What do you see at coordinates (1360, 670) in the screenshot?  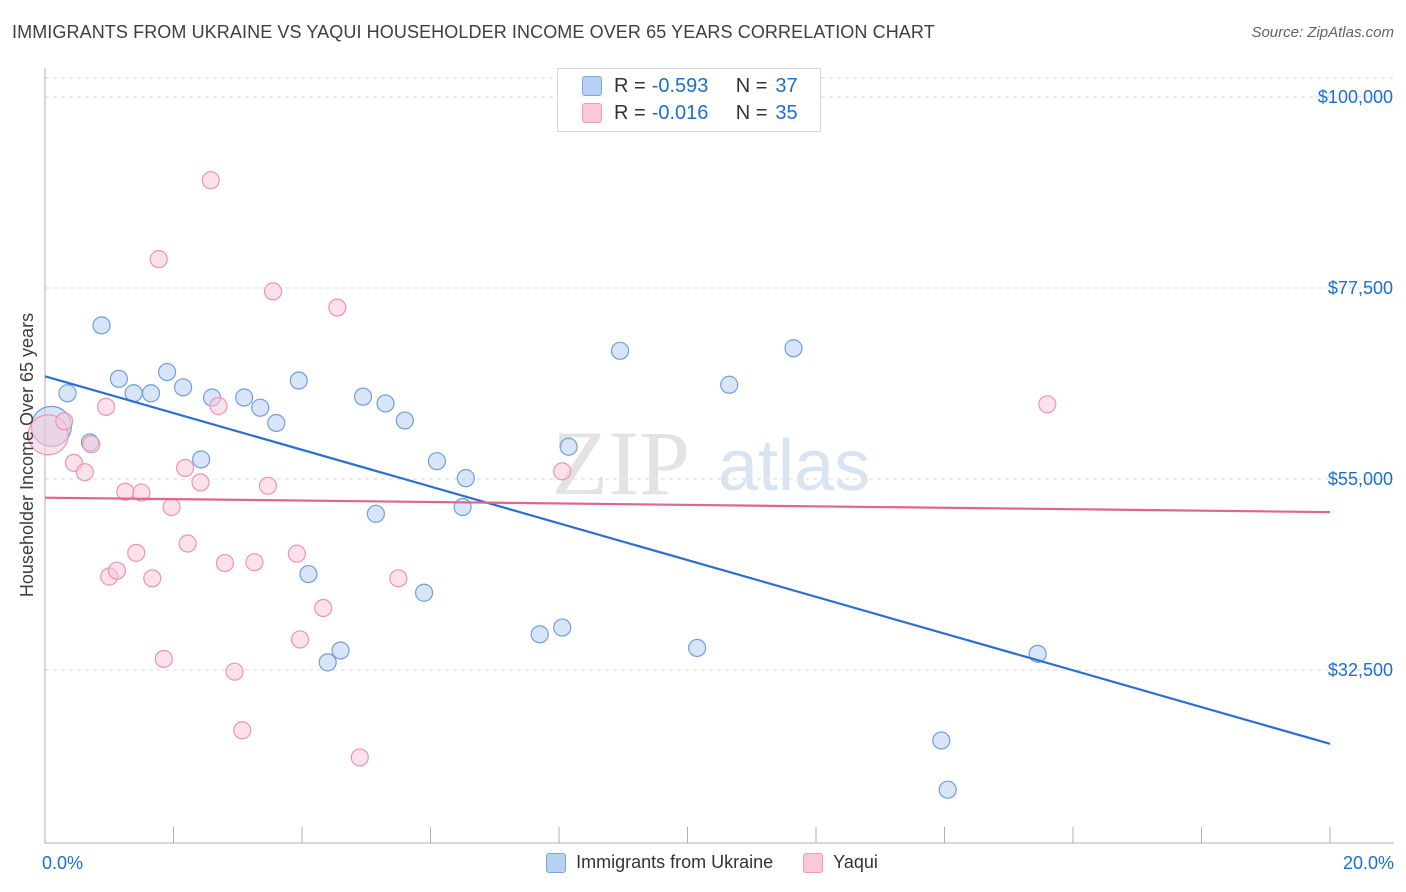 I see `y-tick-label: $32,500` at bounding box center [1360, 670].